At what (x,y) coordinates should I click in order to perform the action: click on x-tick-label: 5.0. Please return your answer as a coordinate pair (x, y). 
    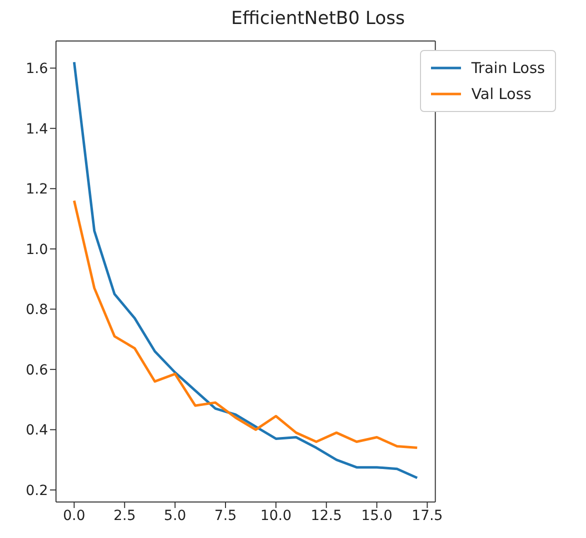
    Looking at the image, I should click on (175, 516).